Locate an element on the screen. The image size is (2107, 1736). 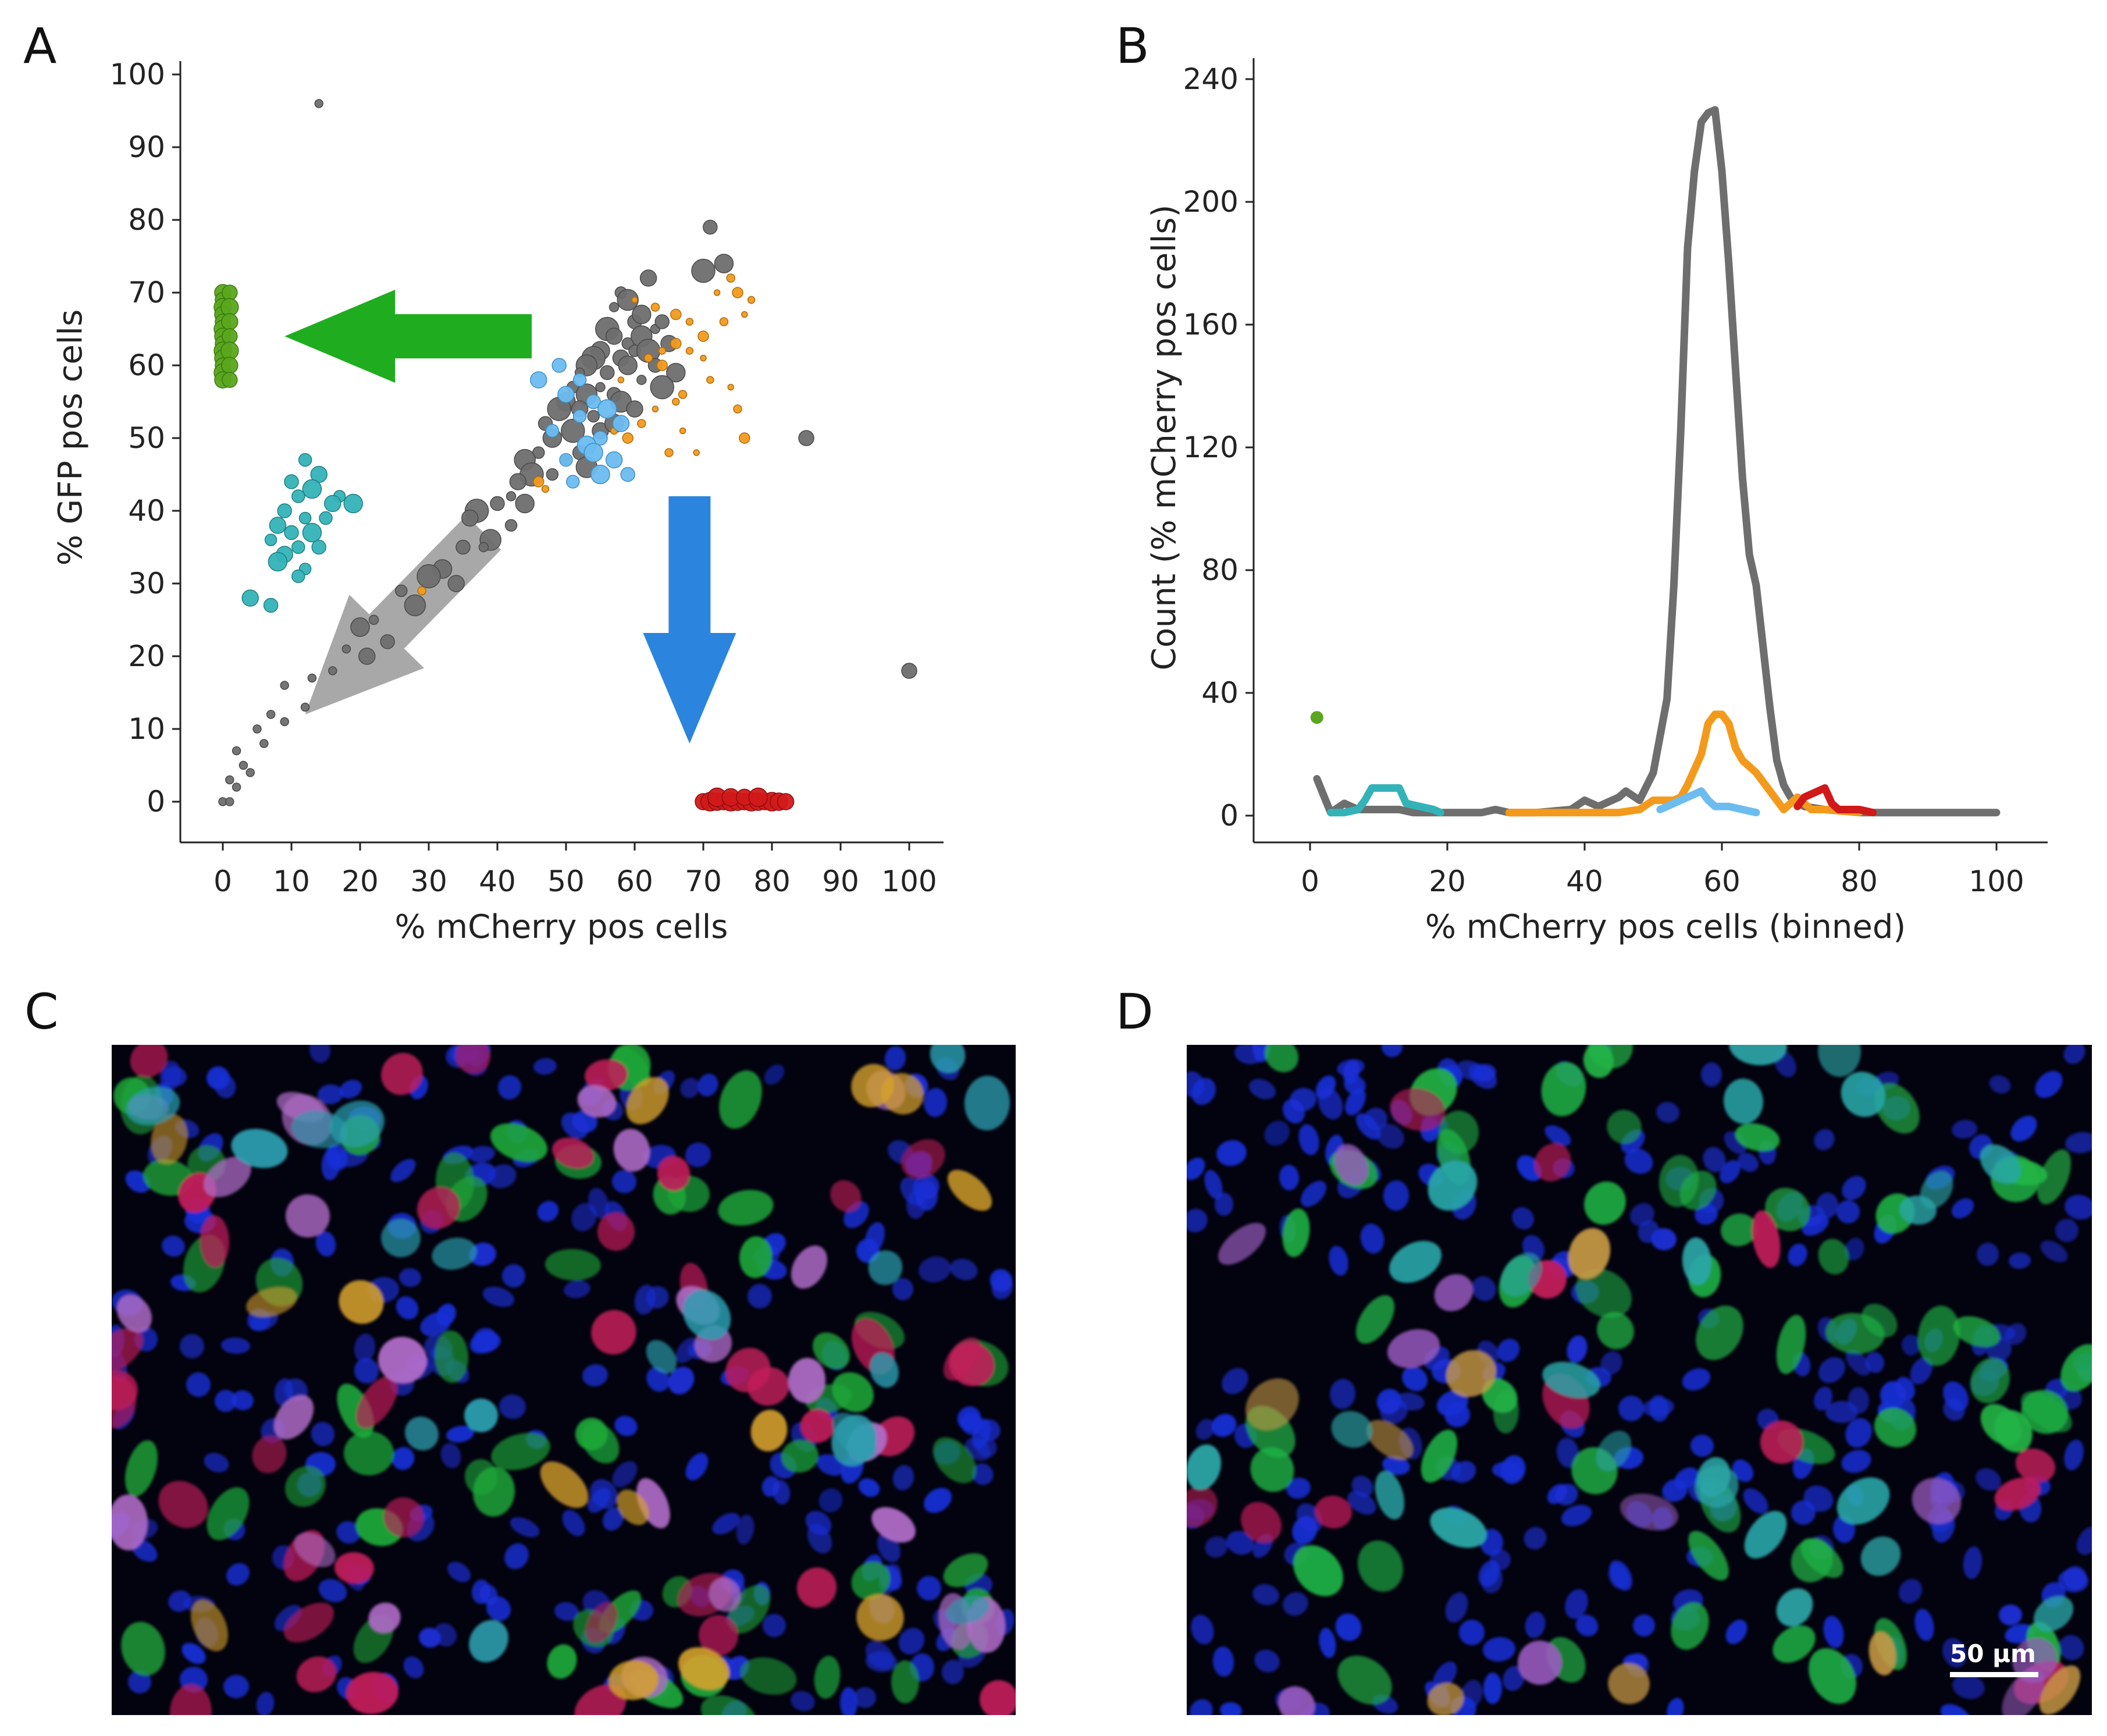
point-green is located at coordinates (230, 336).